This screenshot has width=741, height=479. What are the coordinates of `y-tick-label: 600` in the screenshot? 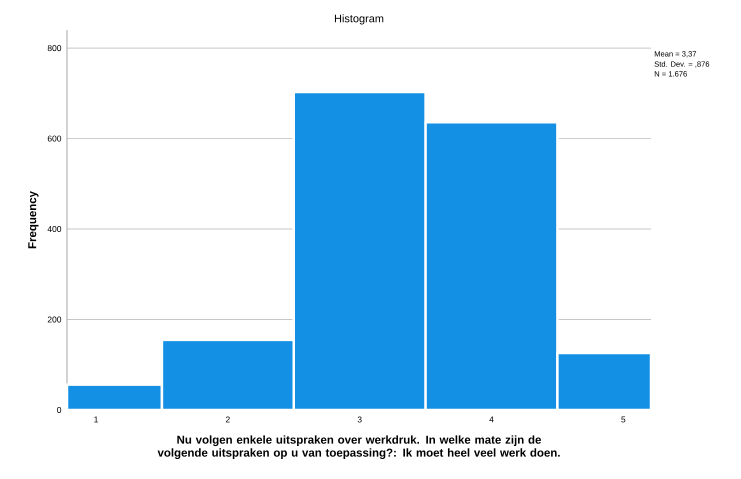 It's located at (55, 139).